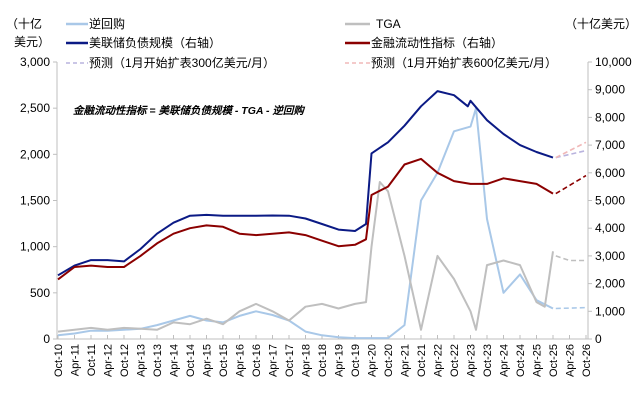 Image resolution: width=640 pixels, height=400 pixels. What do you see at coordinates (505, 360) in the screenshot?
I see `x-tick-label: Apr-24` at bounding box center [505, 360].